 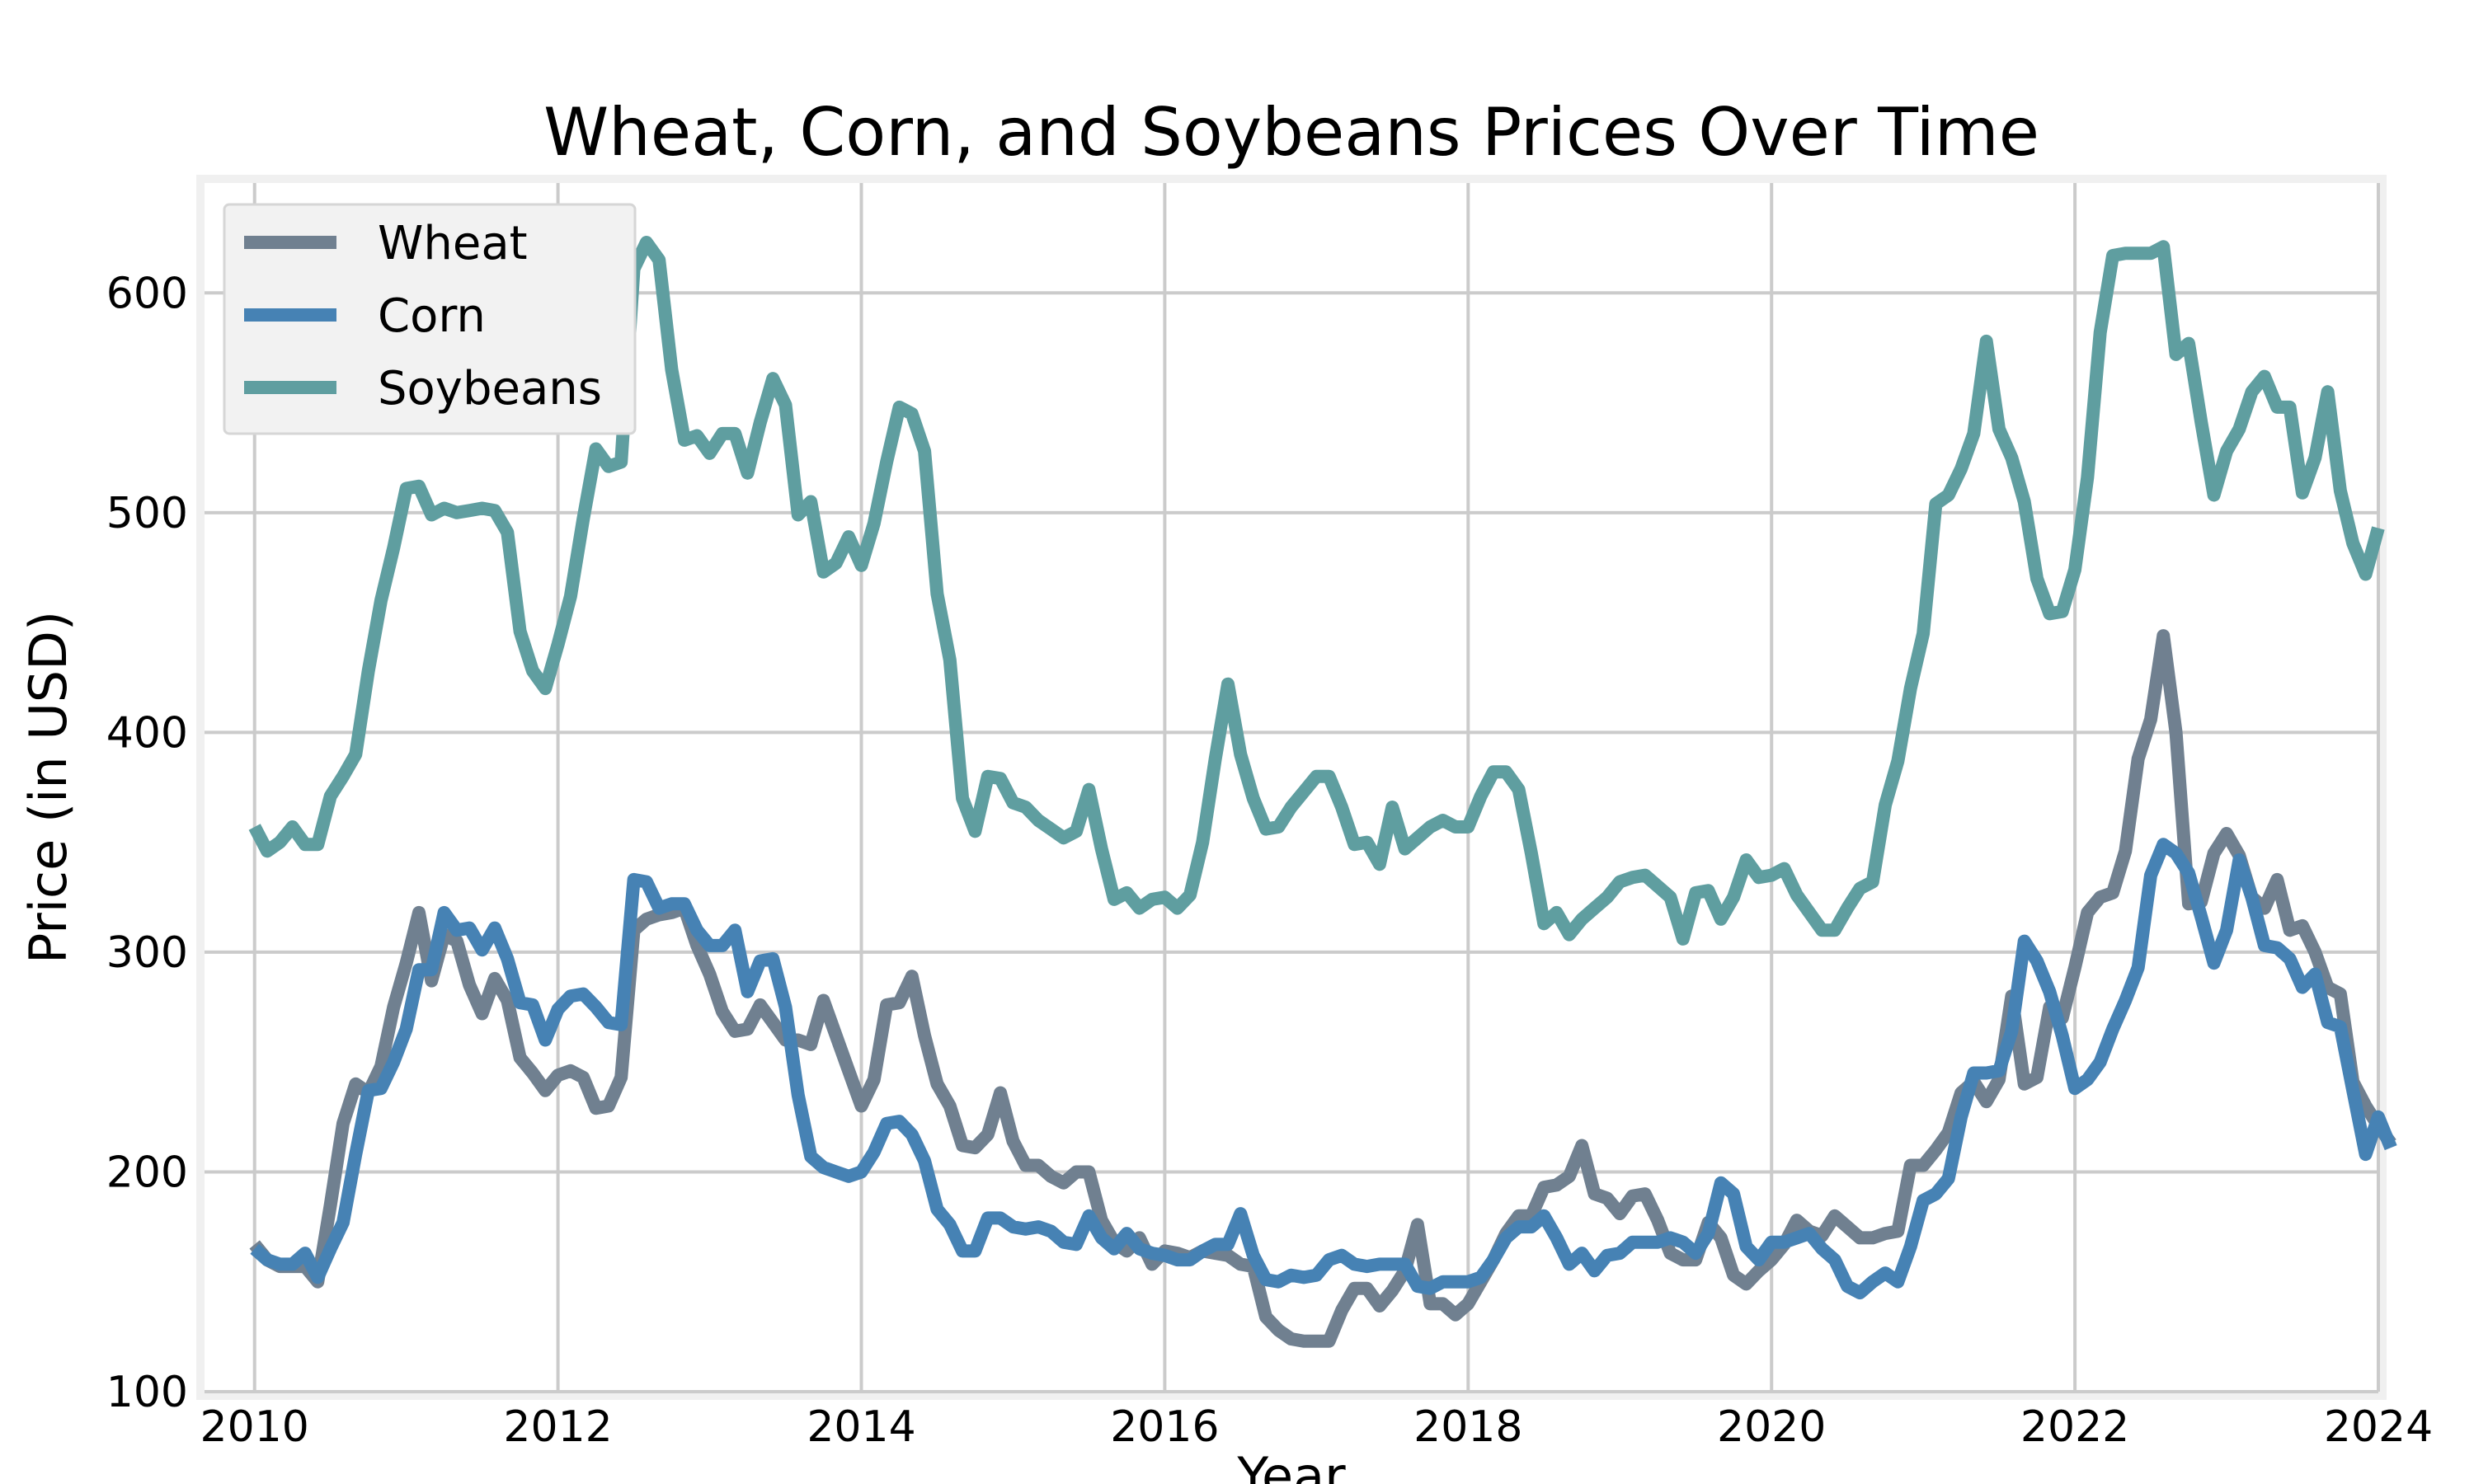 What do you see at coordinates (147, 293) in the screenshot?
I see `y-tick-label: 600` at bounding box center [147, 293].